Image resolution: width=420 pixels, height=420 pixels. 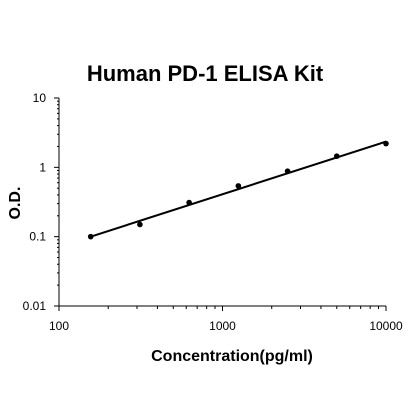 What do you see at coordinates (232, 356) in the screenshot?
I see `x-axis-label: Concentration(pg/ml)` at bounding box center [232, 356].